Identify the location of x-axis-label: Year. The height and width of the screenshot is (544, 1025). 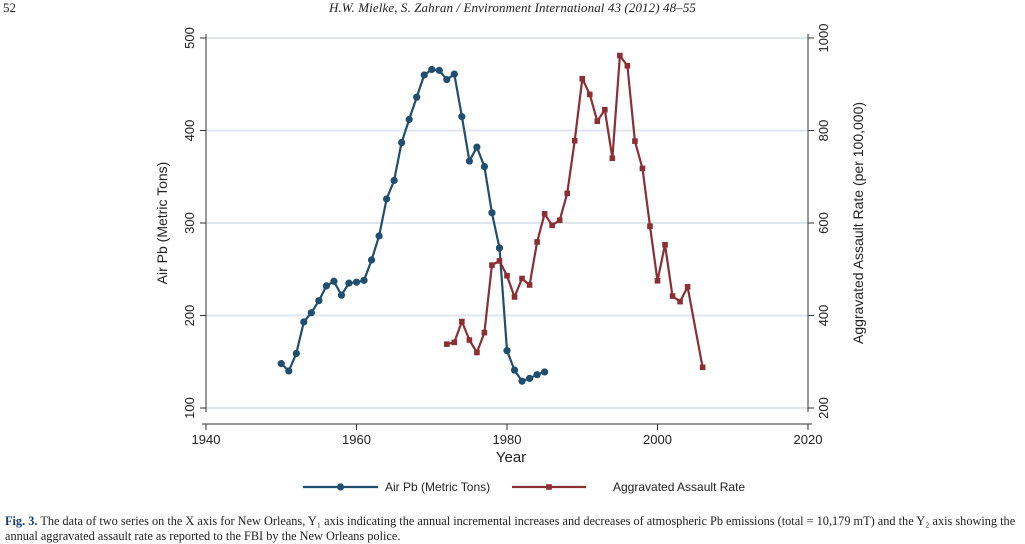
(511, 457).